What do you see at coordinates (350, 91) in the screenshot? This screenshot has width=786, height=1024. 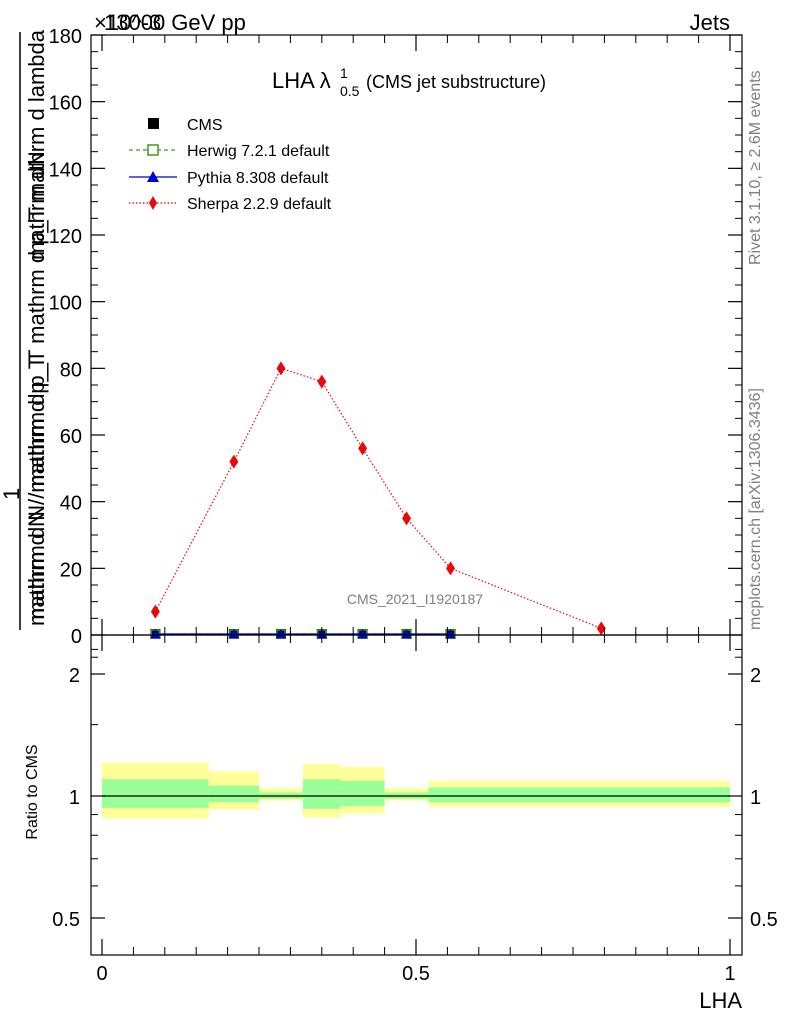 I see `title-sub: 0.5` at bounding box center [350, 91].